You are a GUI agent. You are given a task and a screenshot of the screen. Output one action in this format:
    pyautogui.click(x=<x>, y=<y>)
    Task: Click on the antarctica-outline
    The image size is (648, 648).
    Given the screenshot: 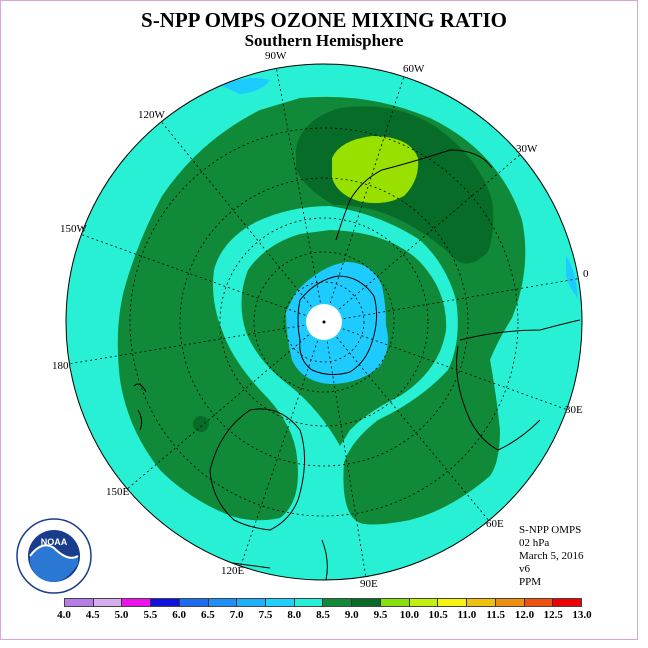 What is the action you would take?
    pyautogui.click(x=337, y=325)
    